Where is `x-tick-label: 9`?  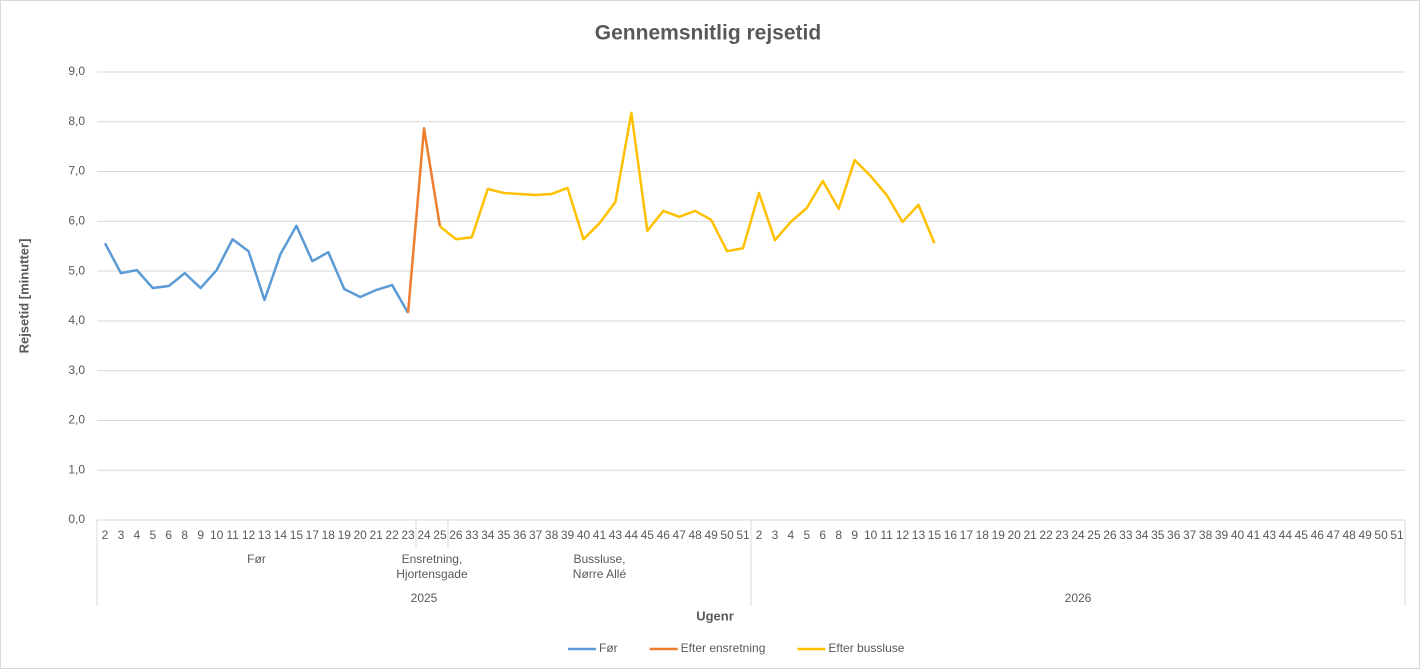
x-tick-label: 9 is located at coordinates (200, 535).